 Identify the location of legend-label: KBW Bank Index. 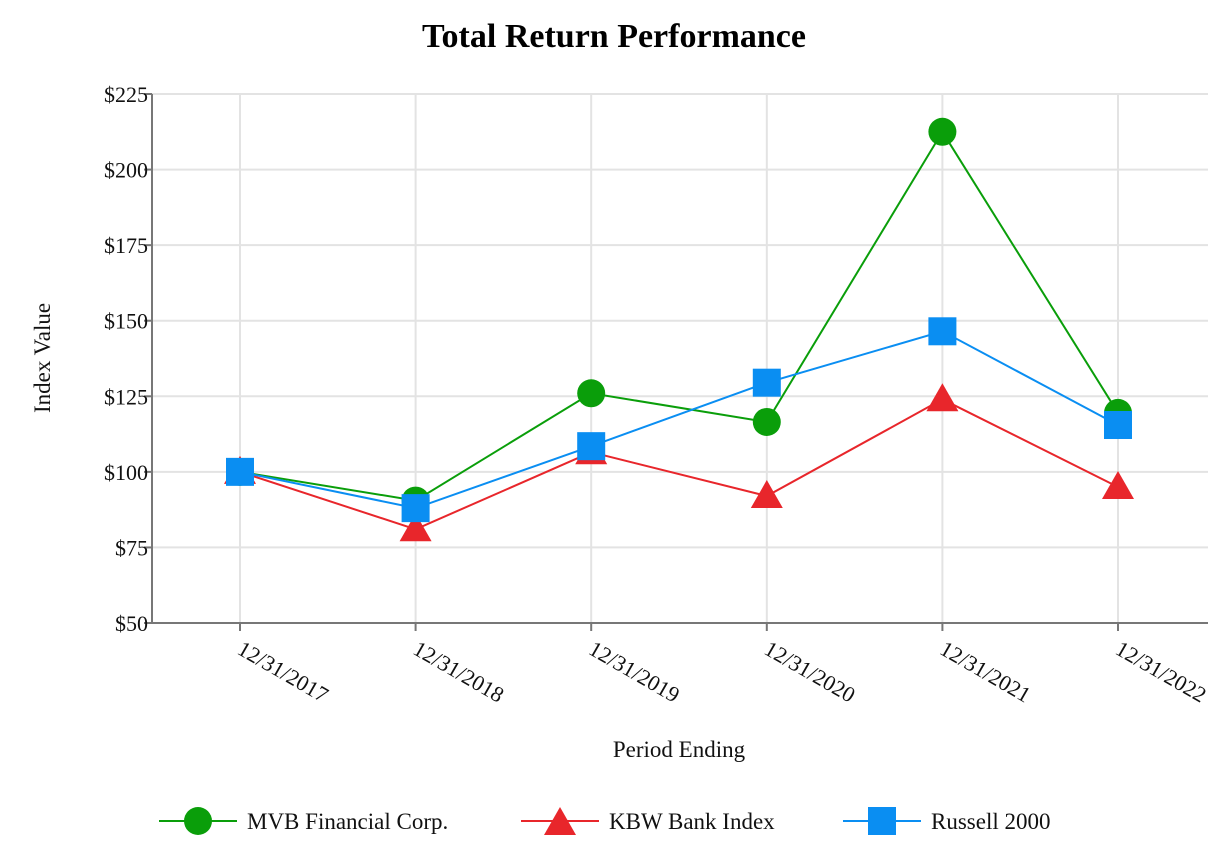
(692, 821).